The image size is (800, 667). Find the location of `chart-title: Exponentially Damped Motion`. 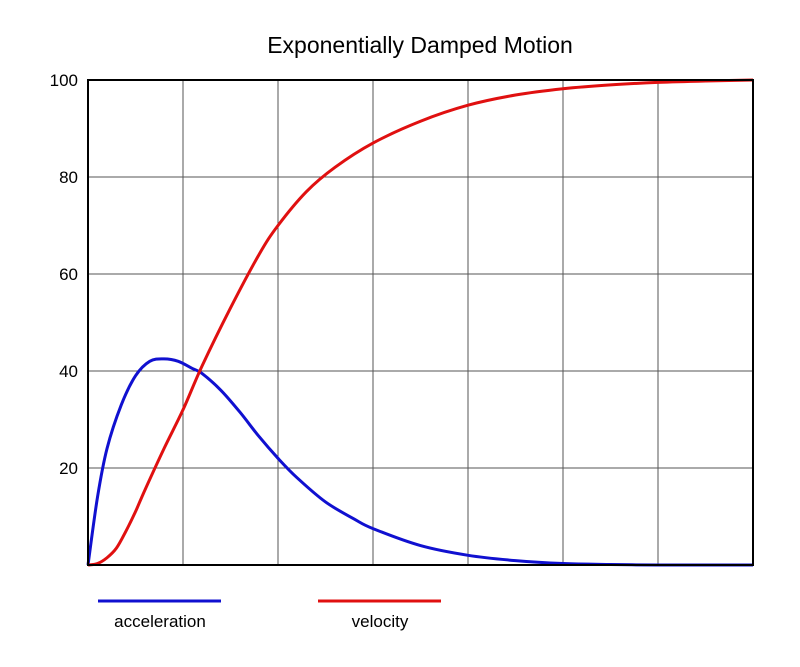

chart-title: Exponentially Damped Motion is located at coordinates (420, 45).